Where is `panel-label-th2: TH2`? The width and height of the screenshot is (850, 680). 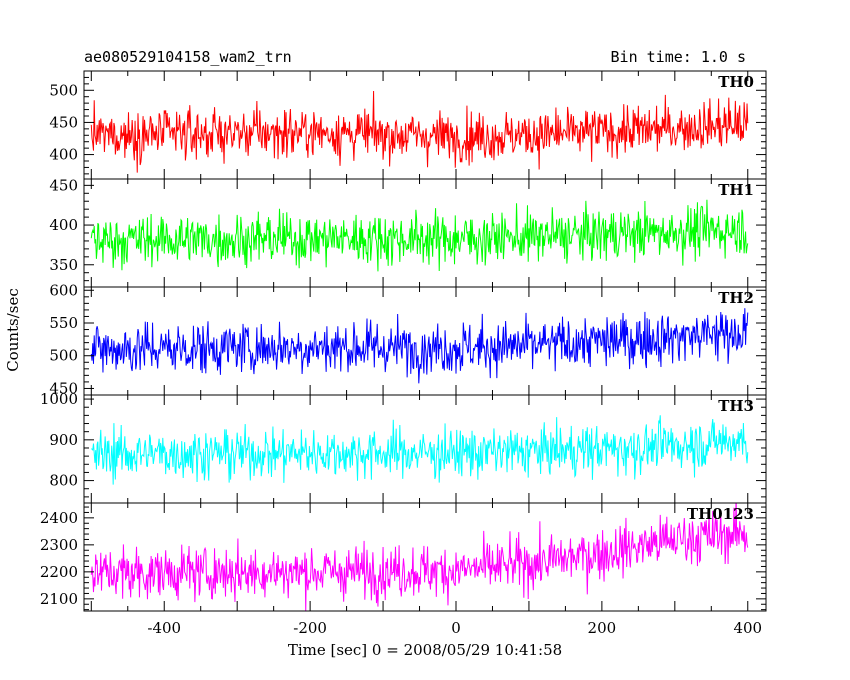
panel-label-th2: TH2 is located at coordinates (736, 298).